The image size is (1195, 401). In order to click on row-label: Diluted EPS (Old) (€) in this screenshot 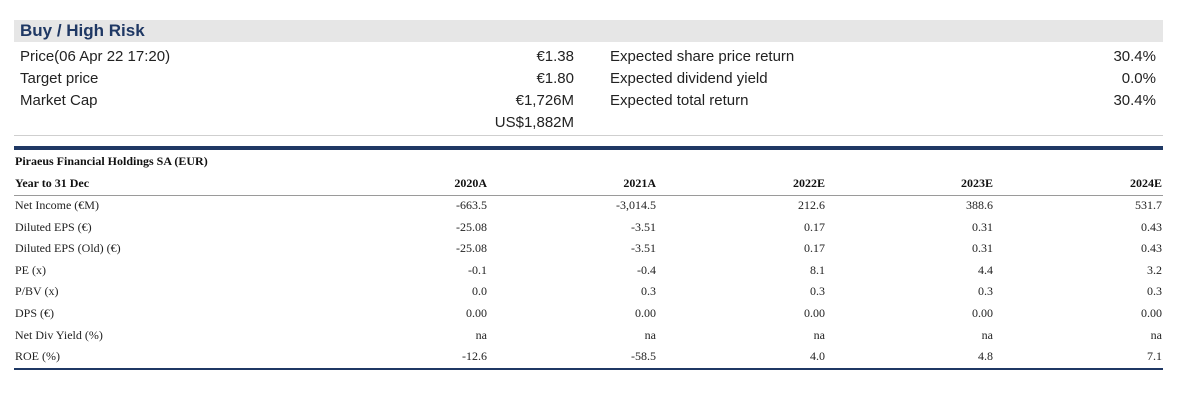, I will do `click(68, 248)`.